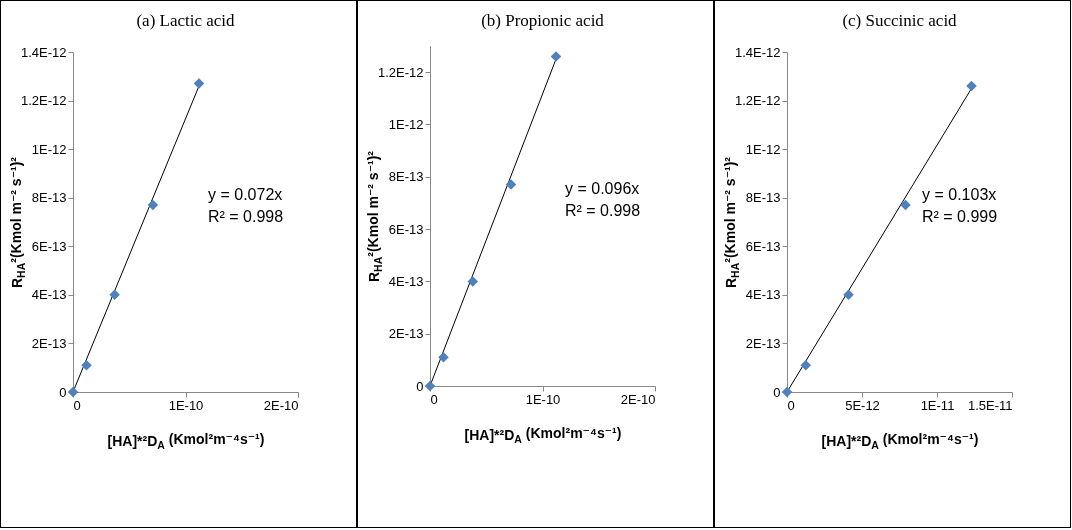 Image resolution: width=1072 pixels, height=530 pixels. What do you see at coordinates (862, 405) in the screenshot?
I see `x-tick-label: 5E-12` at bounding box center [862, 405].